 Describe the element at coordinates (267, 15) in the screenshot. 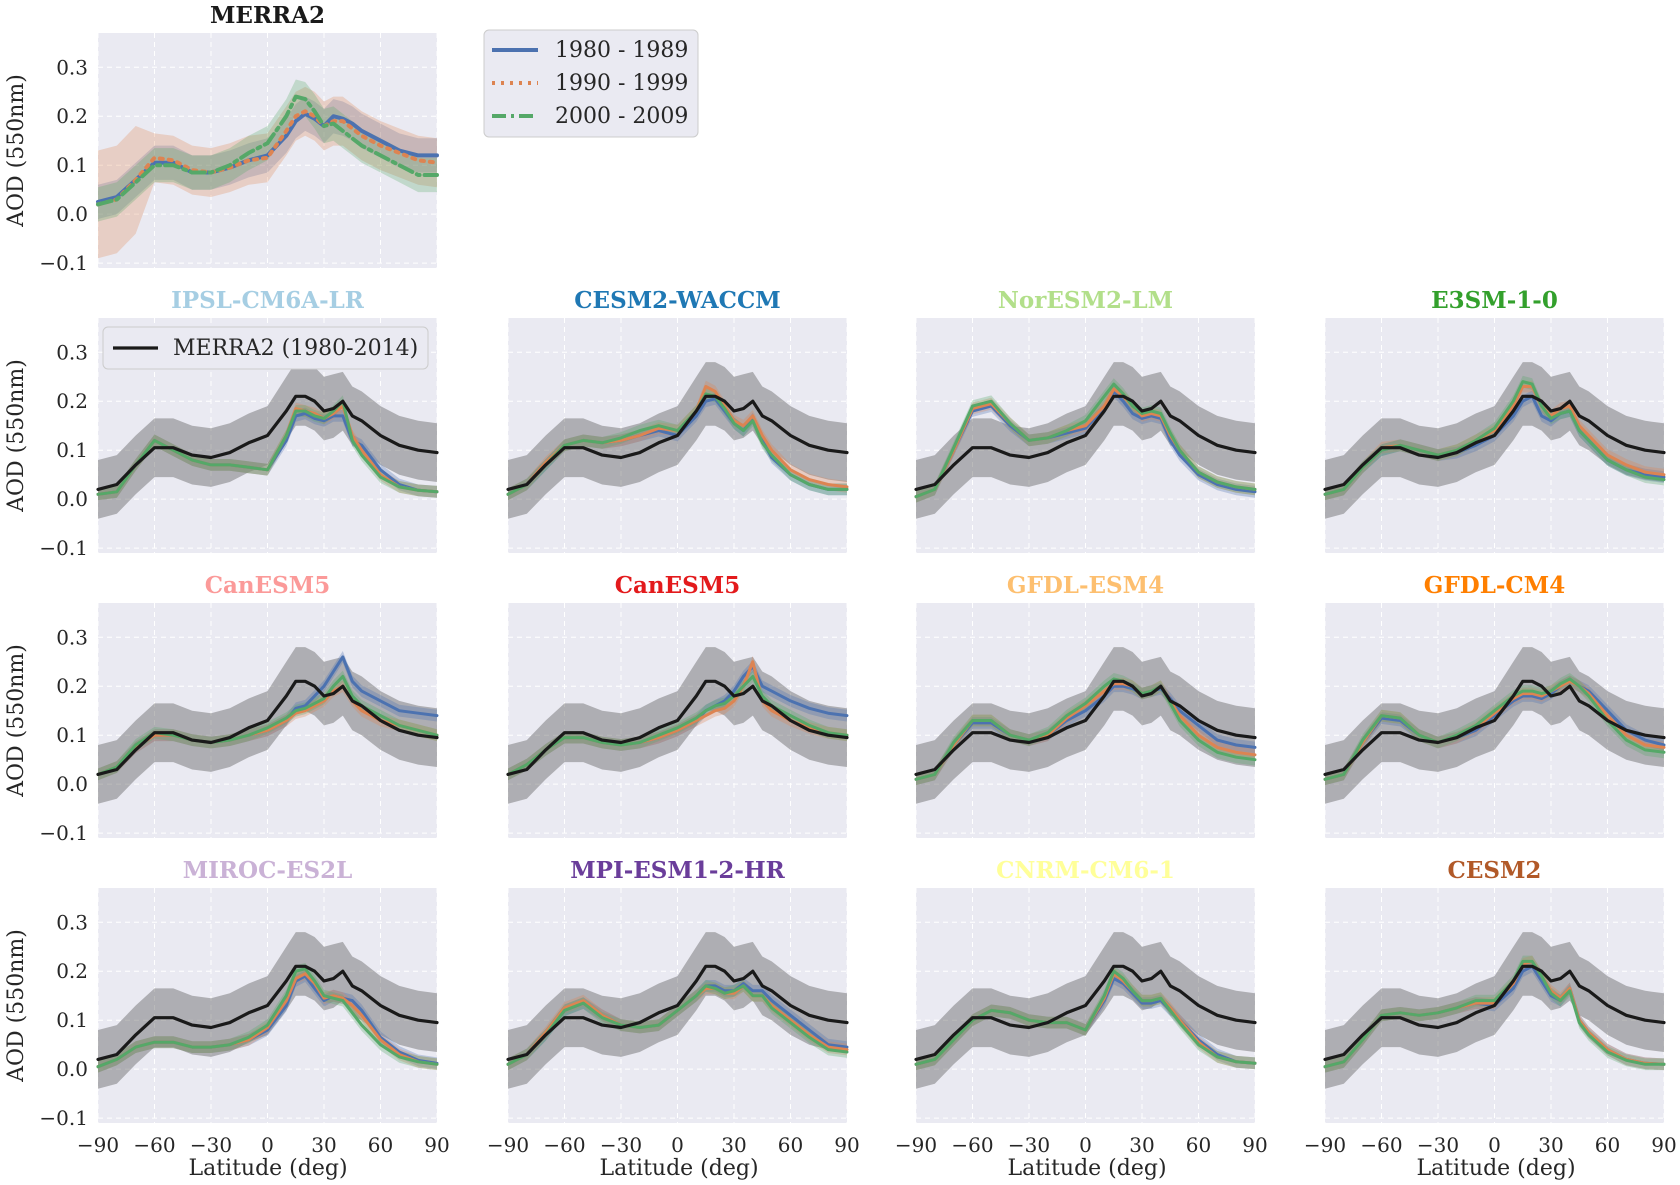

I see `panel-title: MERRA2` at that location.